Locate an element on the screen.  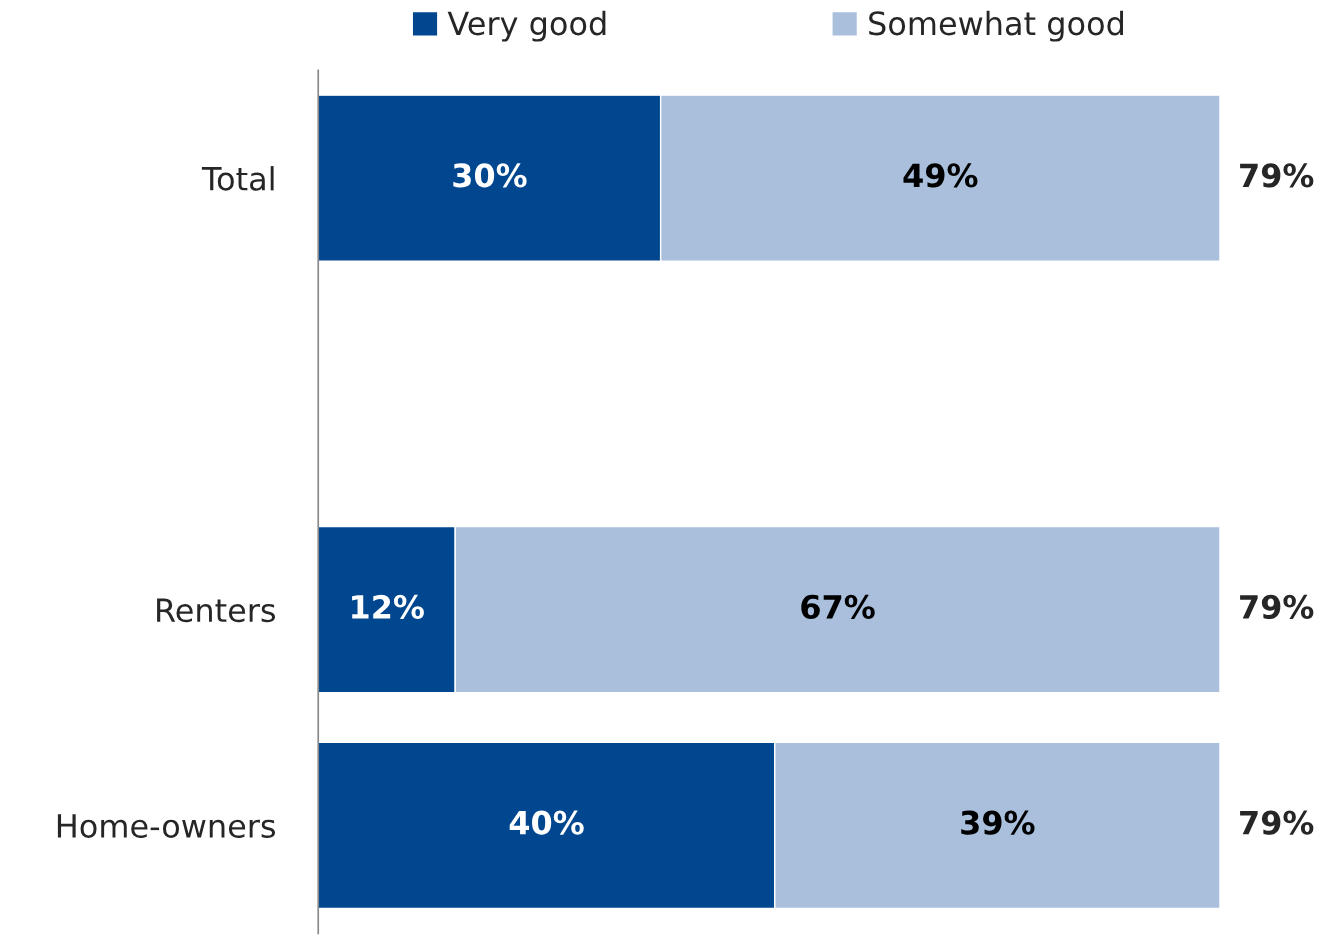
legend-label: Very good is located at coordinates (526, 26).